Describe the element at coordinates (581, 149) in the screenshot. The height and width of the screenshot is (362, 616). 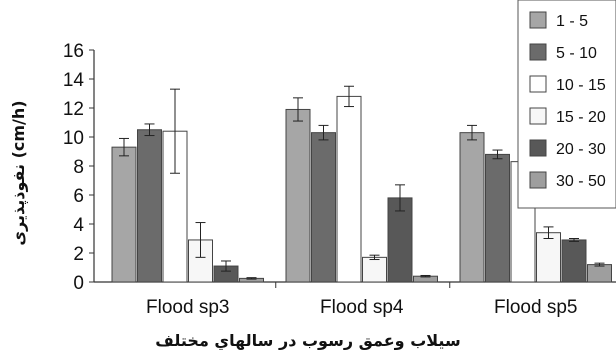
I see `legend-label: 20 - 30` at that location.